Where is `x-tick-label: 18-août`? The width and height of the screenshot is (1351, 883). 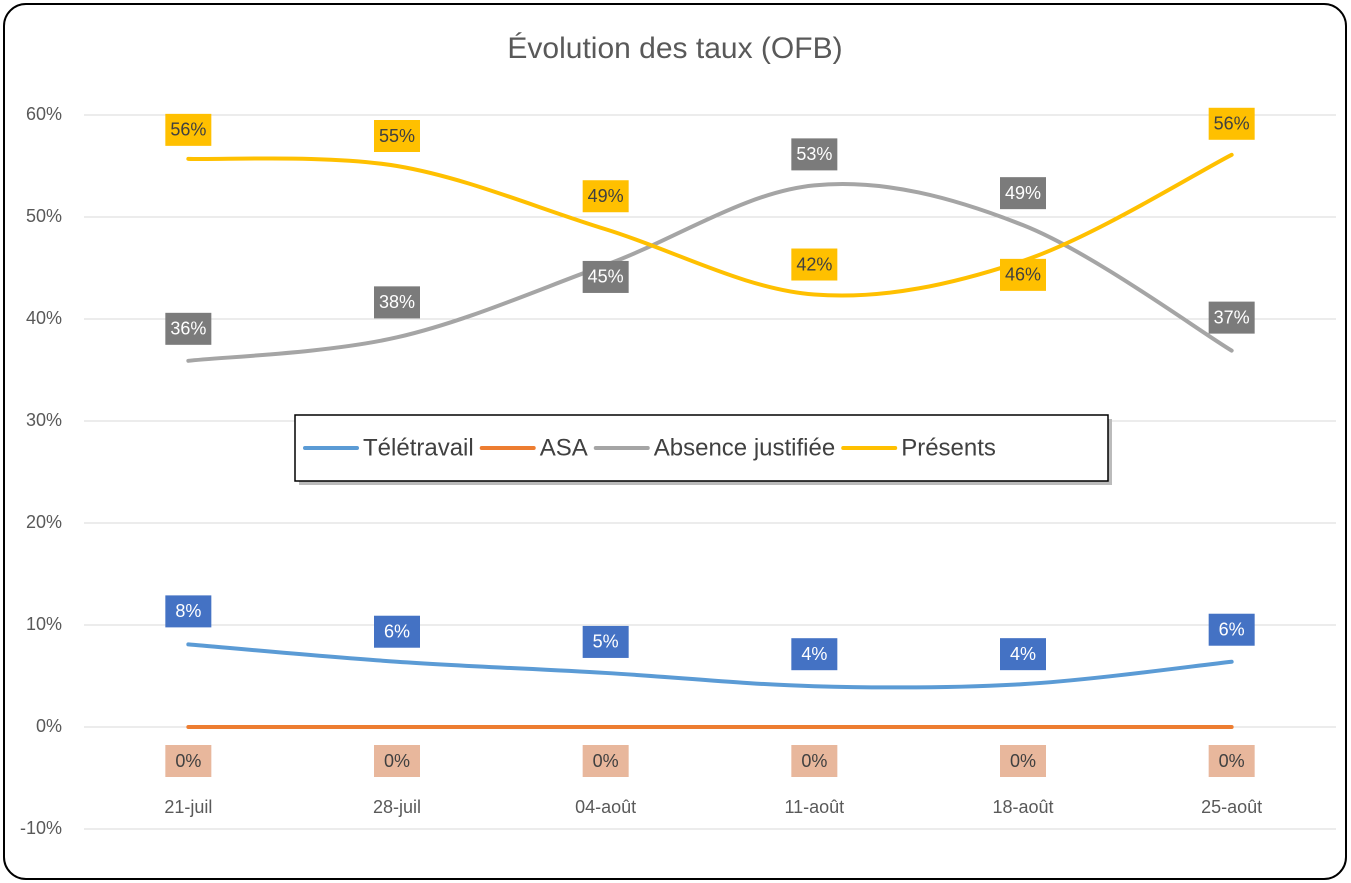 x-tick-label: 18-août is located at coordinates (1022, 807).